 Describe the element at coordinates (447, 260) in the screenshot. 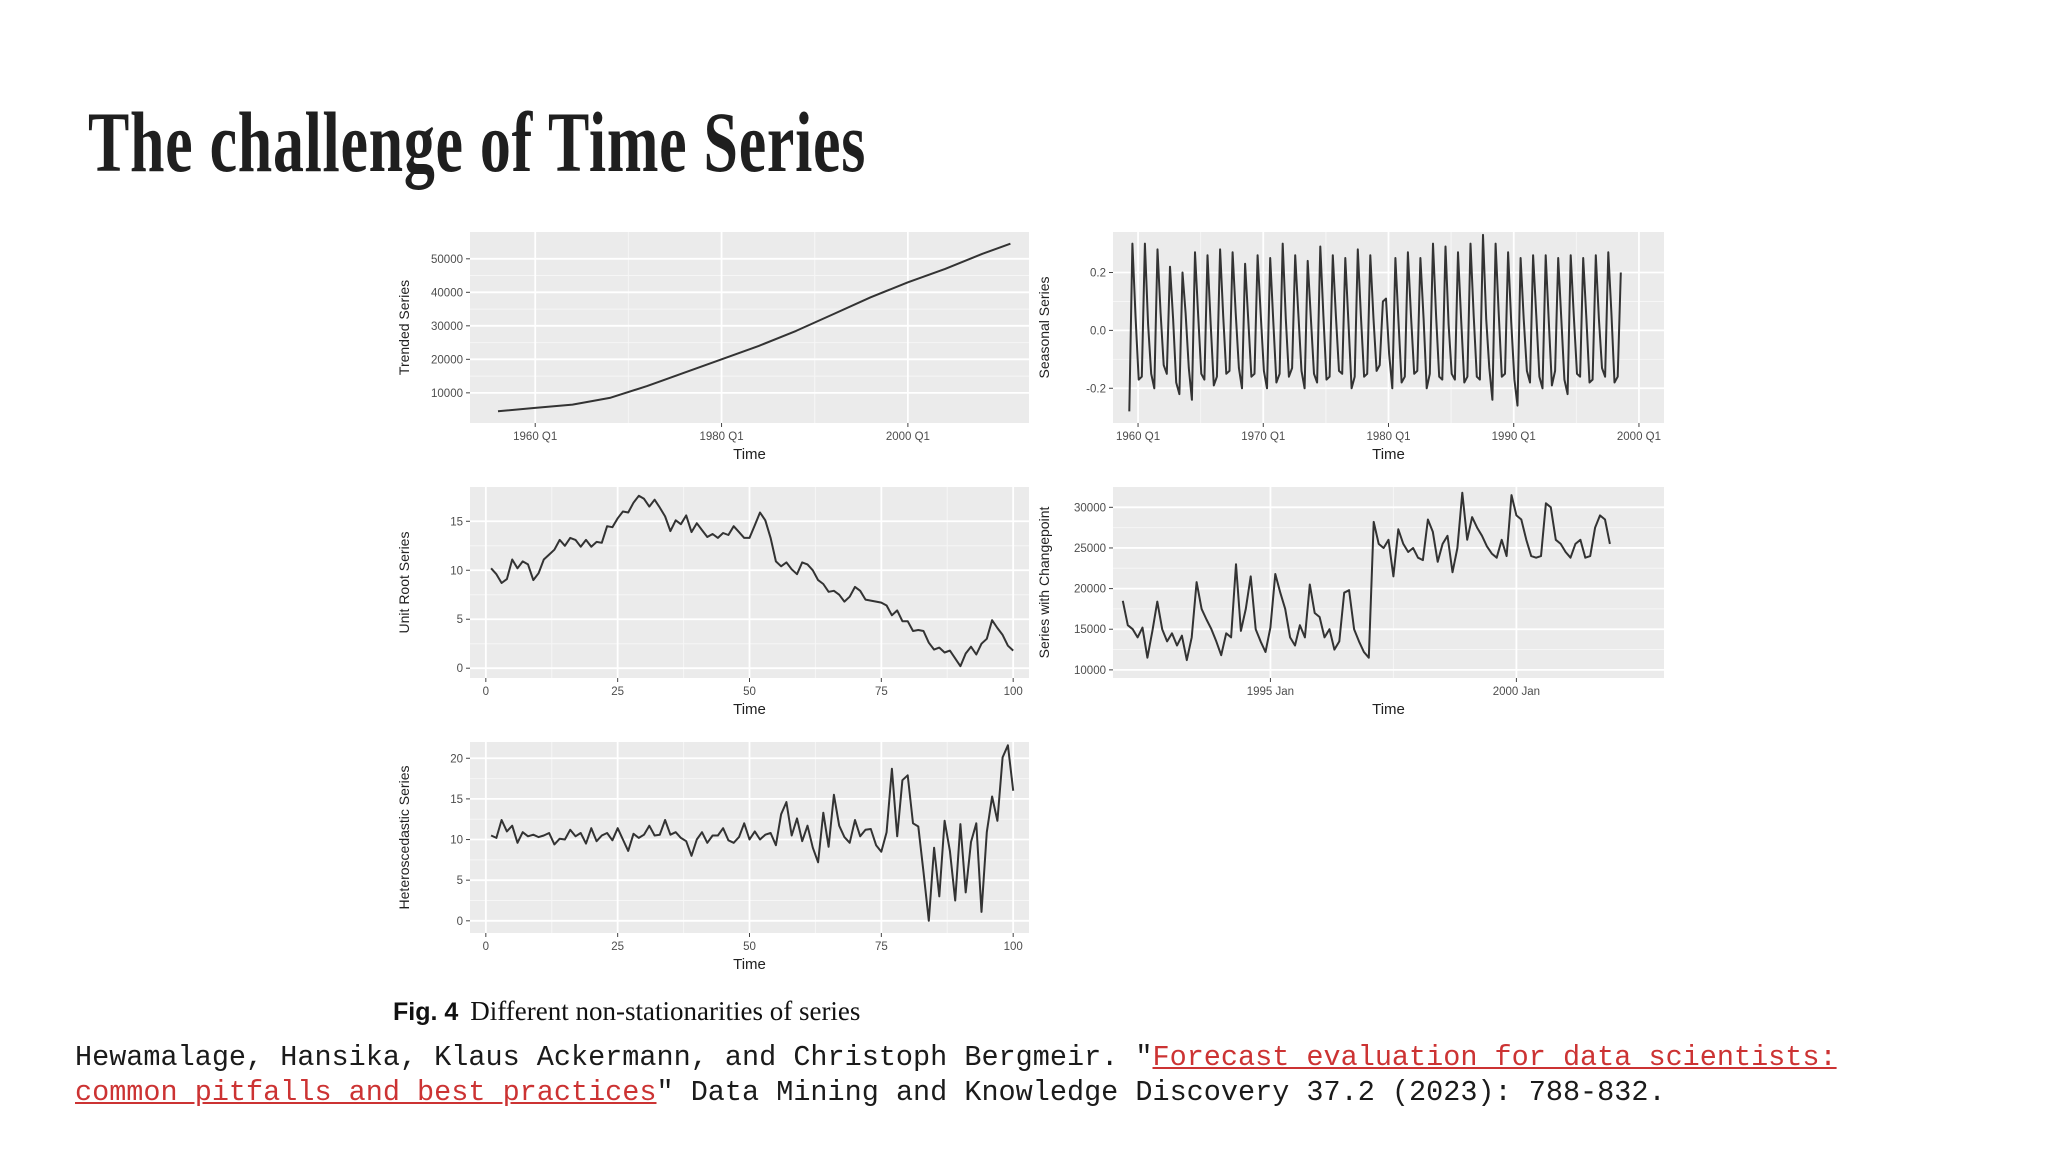

I see `y-tick-label: 50000` at that location.